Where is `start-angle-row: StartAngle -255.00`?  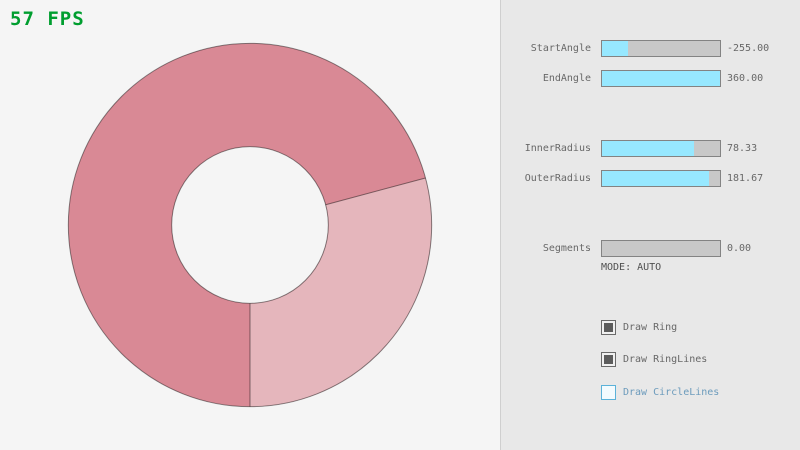
start-angle-row: StartAngle -255.00 is located at coordinates (650, 48).